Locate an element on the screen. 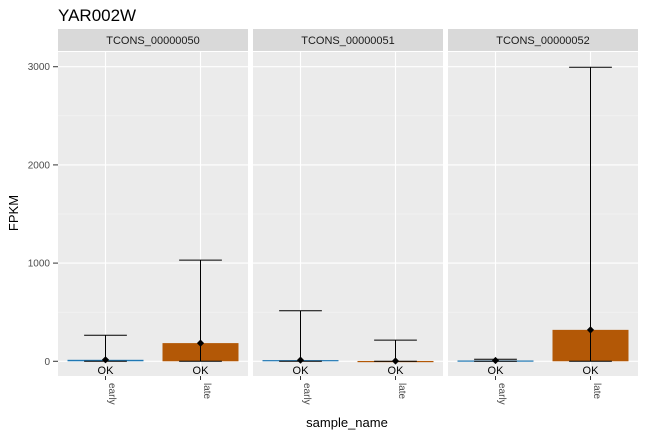 This screenshot has height=437, width=645. strip-label: TCONS_00000052 is located at coordinates (543, 41).